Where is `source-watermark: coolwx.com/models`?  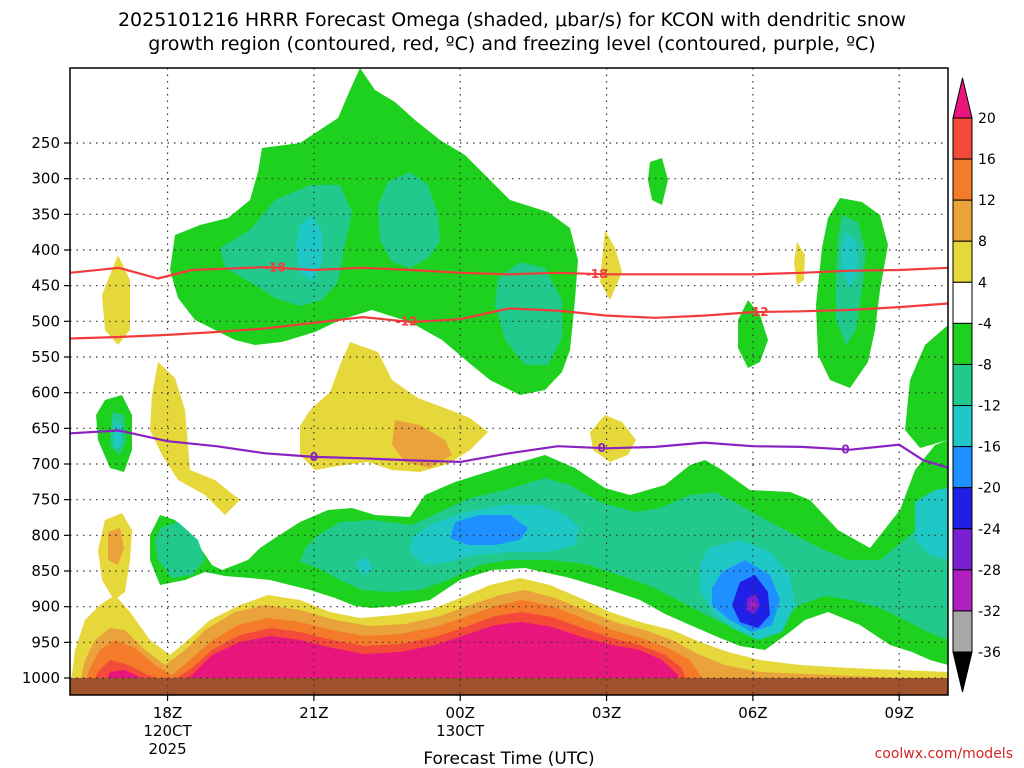
source-watermark: coolwx.com/models is located at coordinates (944, 754).